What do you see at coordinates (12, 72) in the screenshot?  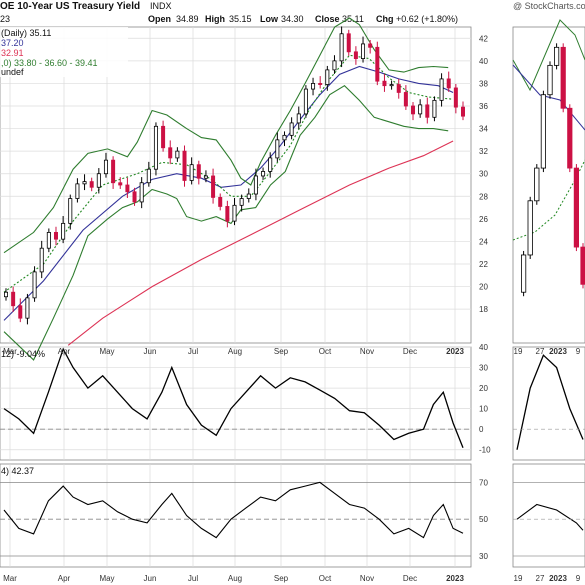 I see `legend-undef: undef` at bounding box center [12, 72].